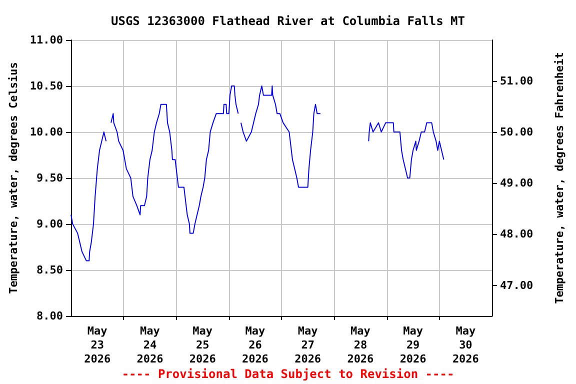 Image resolution: width=576 pixels, height=384 pixels. I want to click on y2-tick-label: 48.00, so click(517, 234).